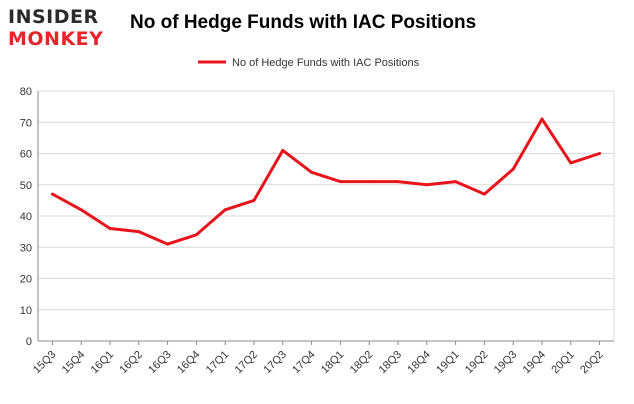  What do you see at coordinates (29, 342) in the screenshot?
I see `y-tick-label: 0` at bounding box center [29, 342].